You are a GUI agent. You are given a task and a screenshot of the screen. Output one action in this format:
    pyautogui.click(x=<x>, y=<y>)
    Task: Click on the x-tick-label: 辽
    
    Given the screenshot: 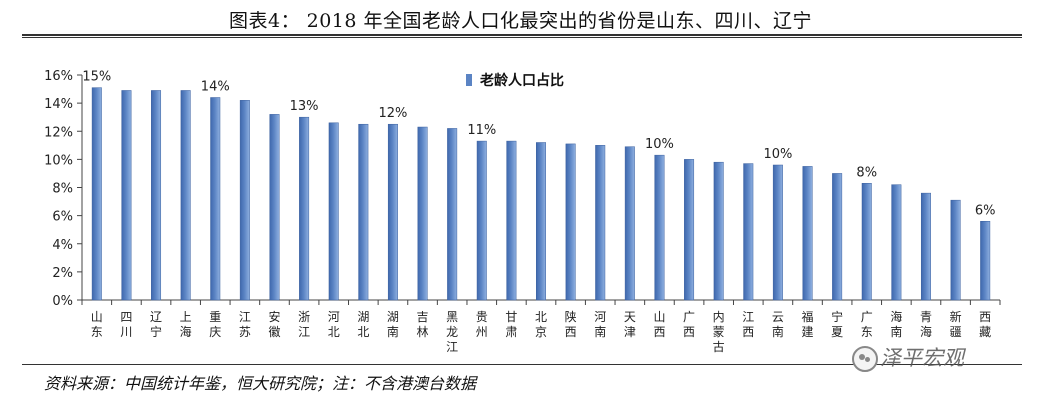 What is the action you would take?
    pyautogui.click(x=156, y=317)
    